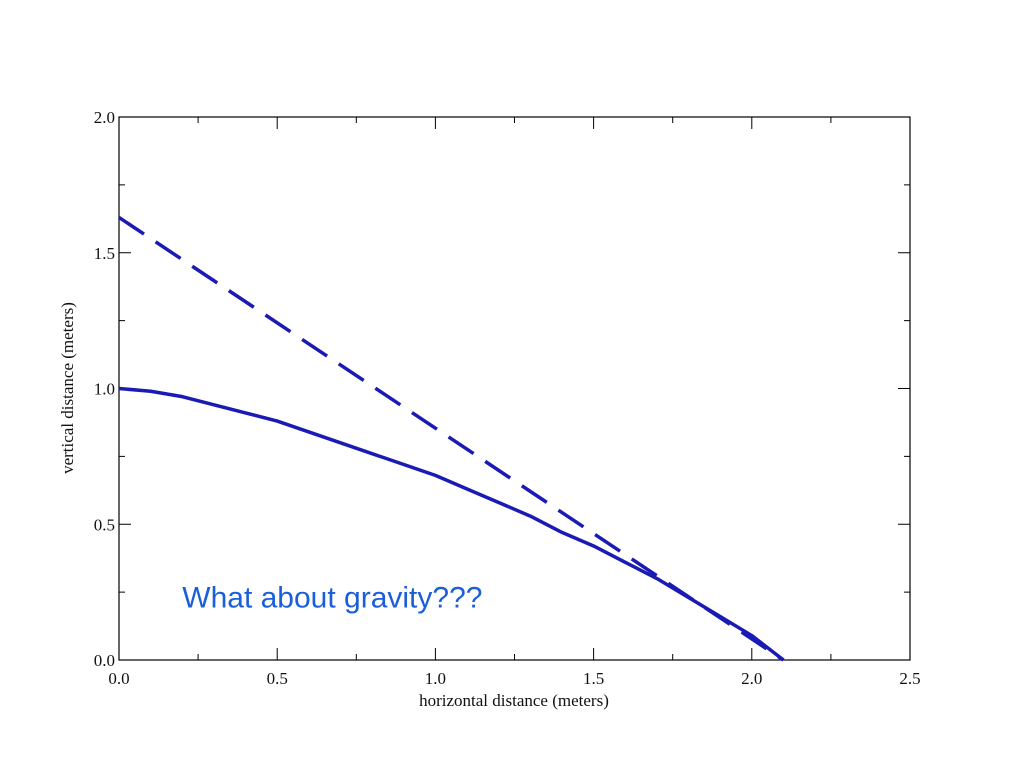  I want to click on y-tick-label: 0.0, so click(104, 660).